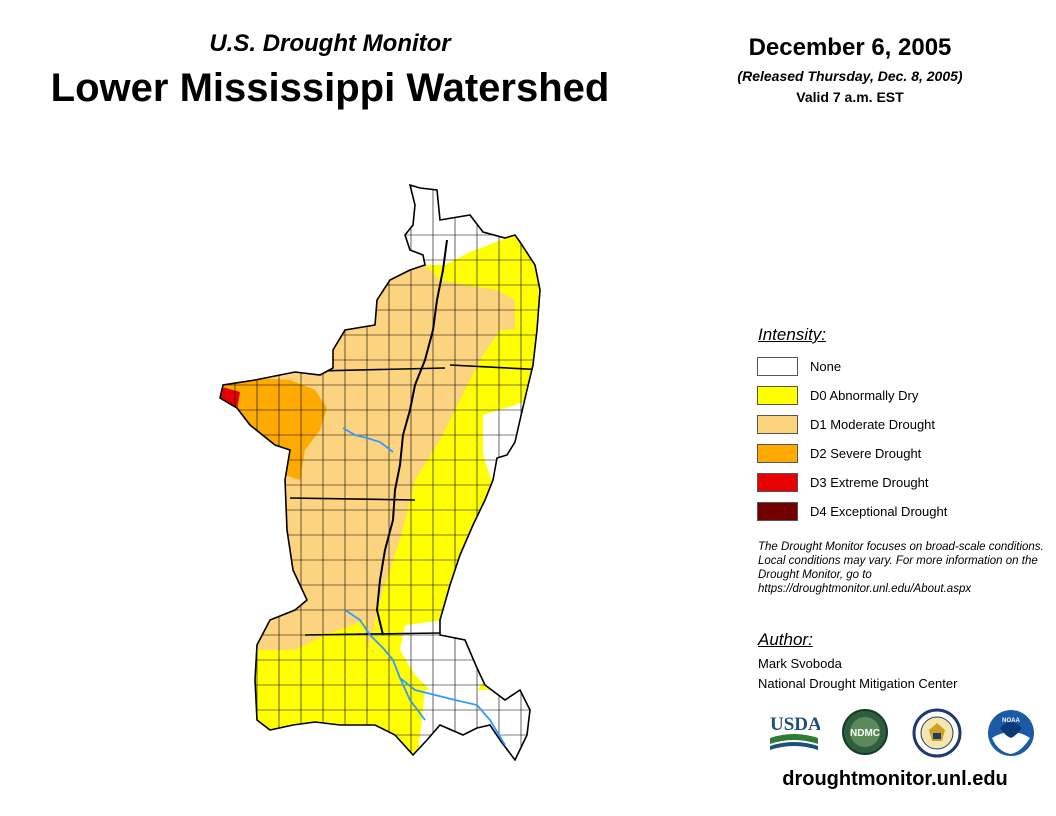 The width and height of the screenshot is (1056, 816). I want to click on noaa-logo: NOAA, so click(1011, 733).